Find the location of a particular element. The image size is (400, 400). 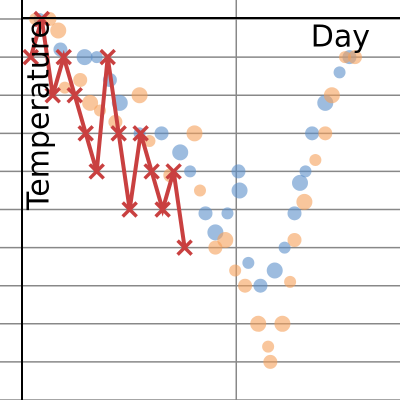

x-axis-label: Day is located at coordinates (340, 37).